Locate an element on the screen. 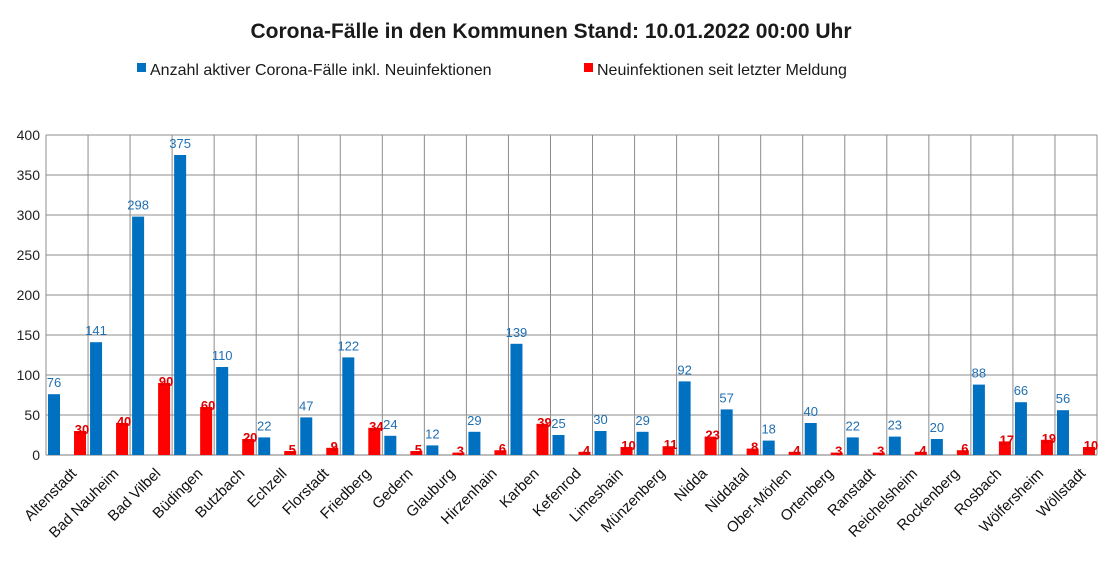 The width and height of the screenshot is (1100, 574). data-label-active-cases: 298 is located at coordinates (138, 205).